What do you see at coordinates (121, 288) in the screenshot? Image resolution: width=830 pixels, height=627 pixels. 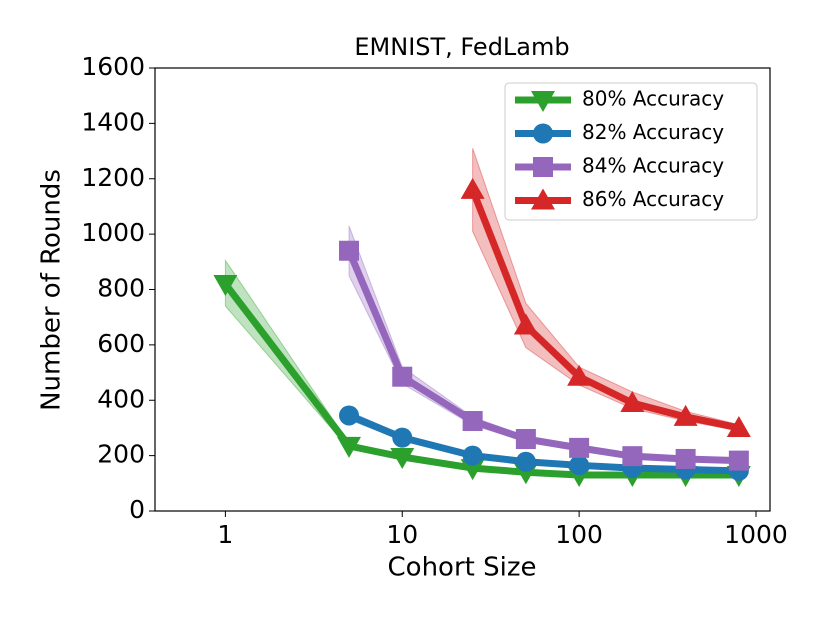 I see `y-tick-label: 800` at bounding box center [121, 288].